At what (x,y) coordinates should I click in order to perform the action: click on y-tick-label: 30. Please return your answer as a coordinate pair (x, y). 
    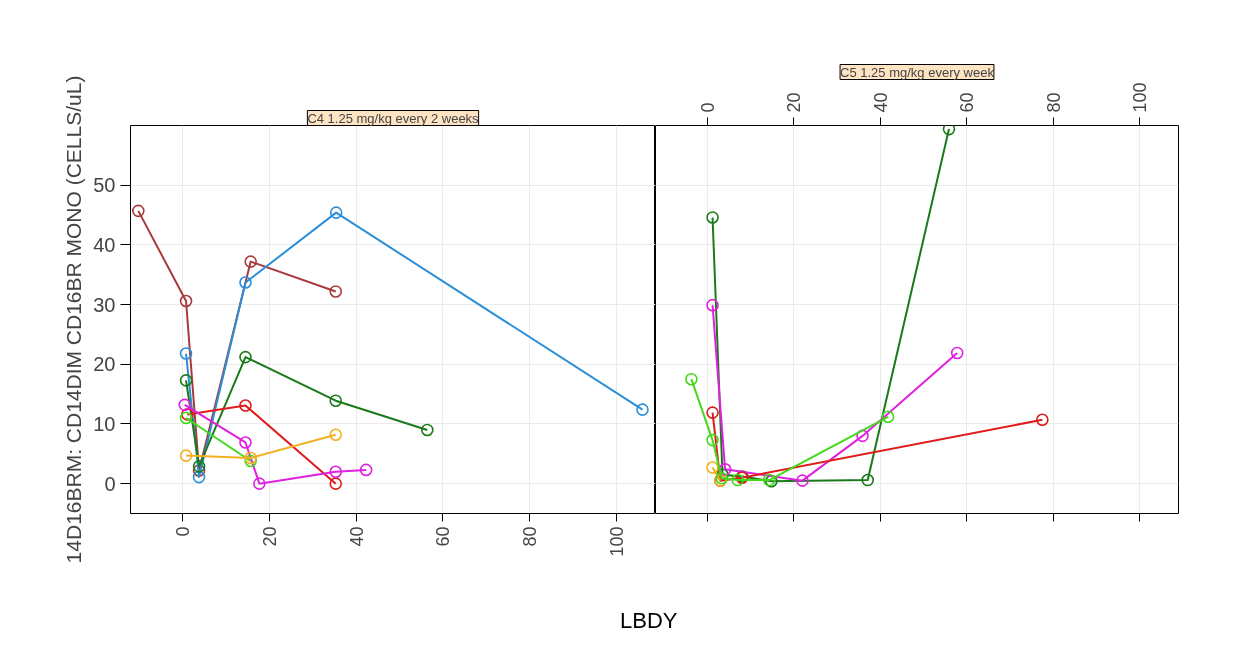
    Looking at the image, I should click on (104, 304).